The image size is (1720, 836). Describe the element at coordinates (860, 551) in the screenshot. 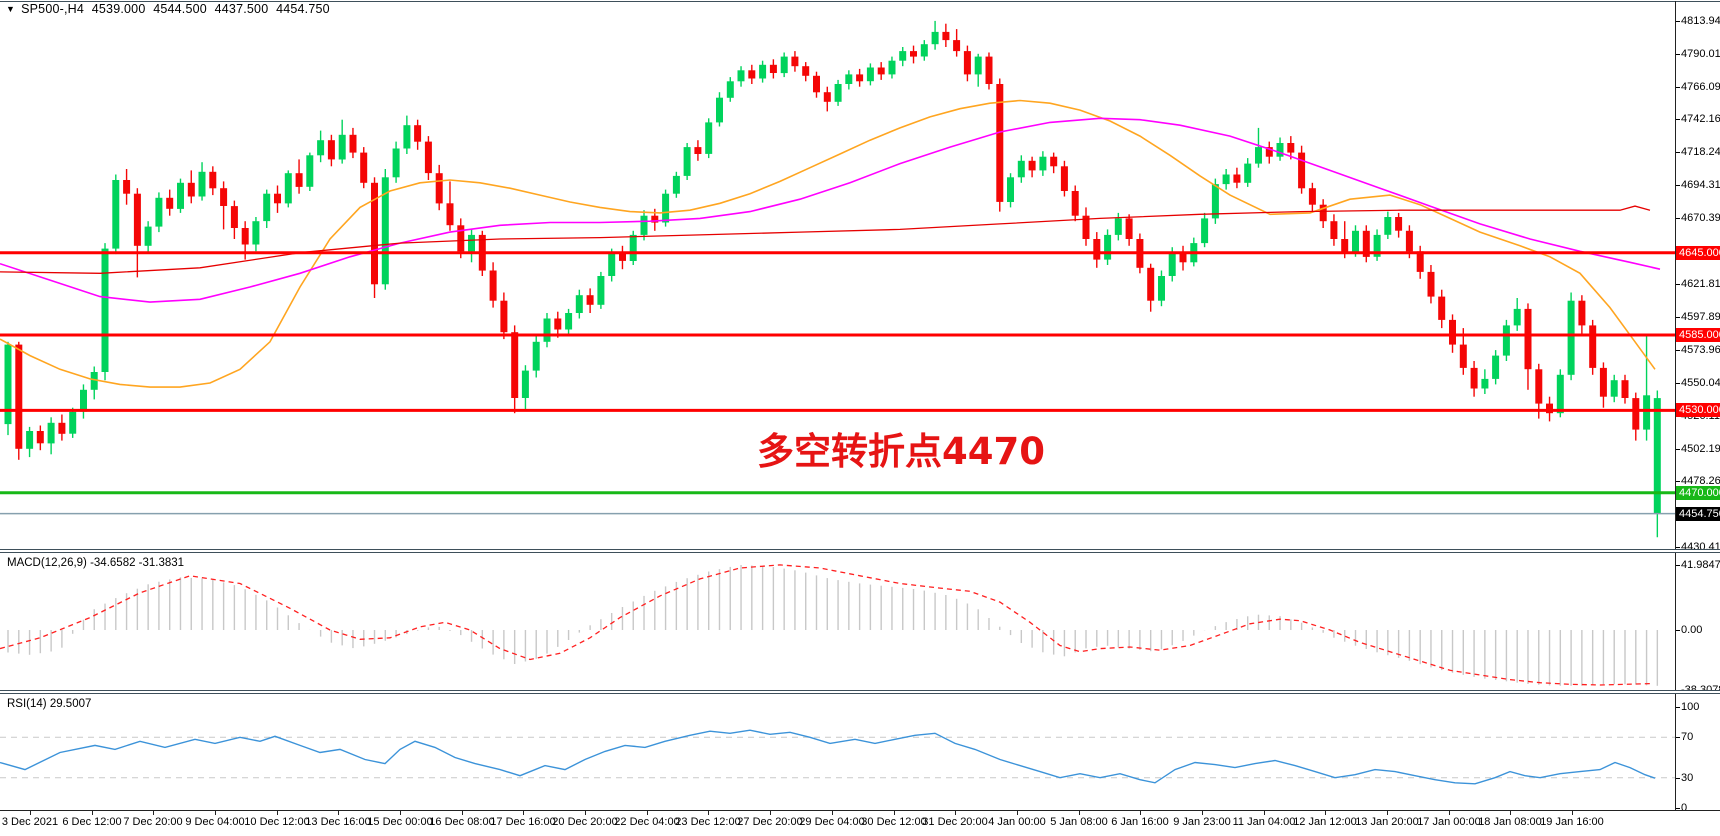

I see `panel-separator-macd` at that location.